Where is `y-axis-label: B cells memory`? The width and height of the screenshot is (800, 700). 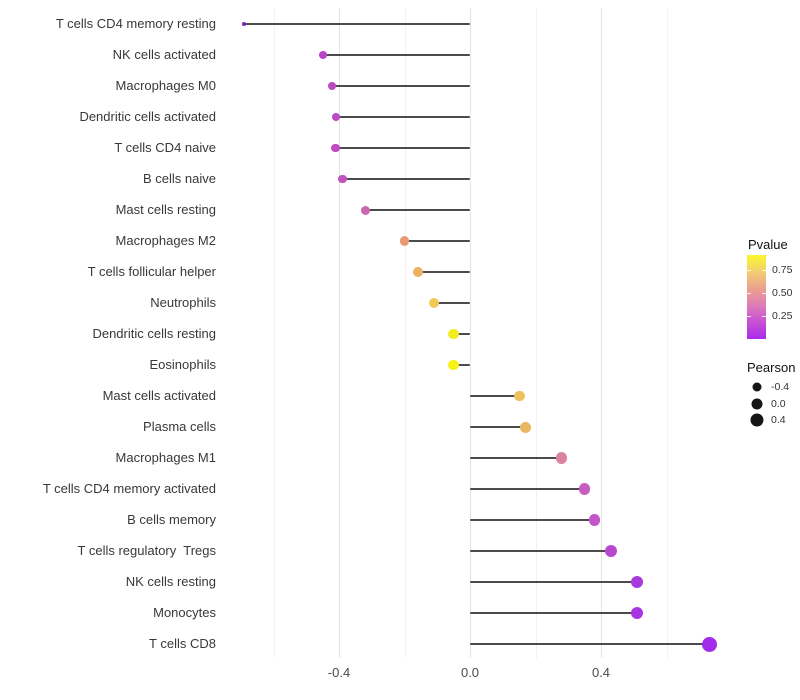 y-axis-label: B cells memory is located at coordinates (171, 519).